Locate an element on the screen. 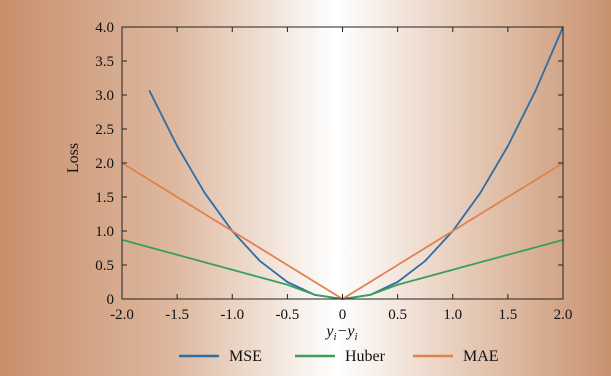 This screenshot has width=611, height=376. y-tick-label: 4.0 is located at coordinates (104, 28).